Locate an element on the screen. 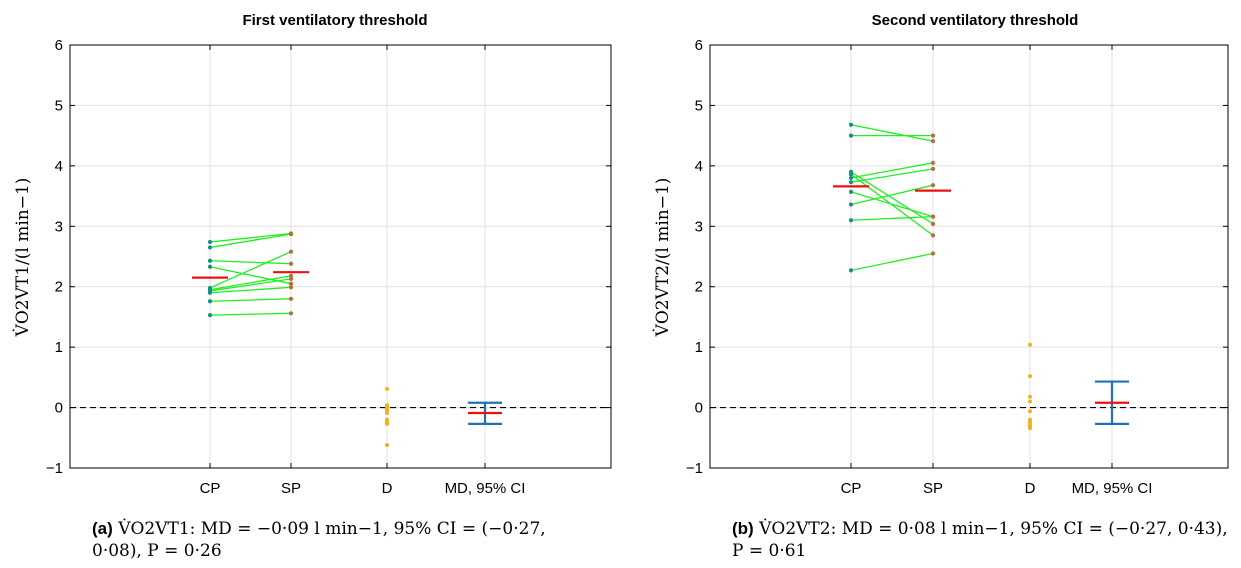 Image resolution: width=1241 pixels, height=568 pixels. y-axis-label: V̇O2VT1/(l min−1) is located at coordinates (23, 258).